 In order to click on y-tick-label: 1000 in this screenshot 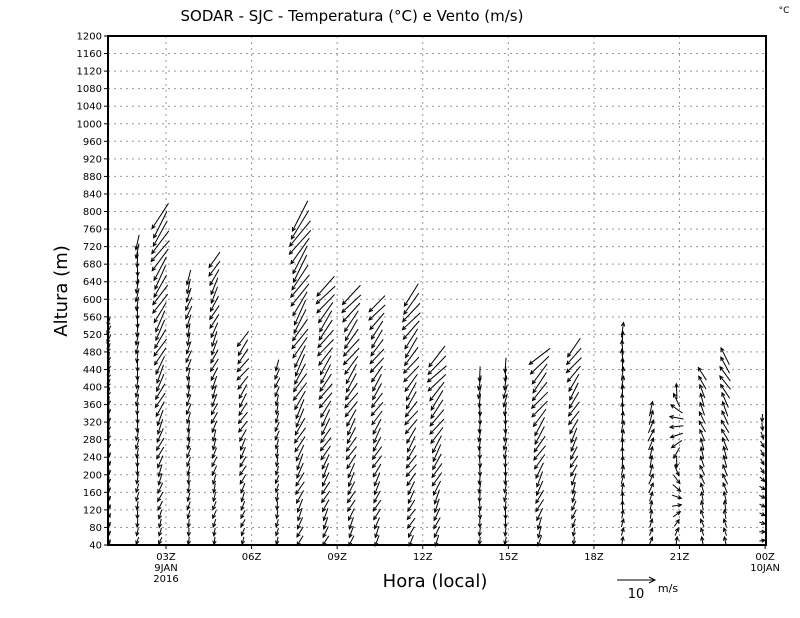, I will do `click(89, 124)`.